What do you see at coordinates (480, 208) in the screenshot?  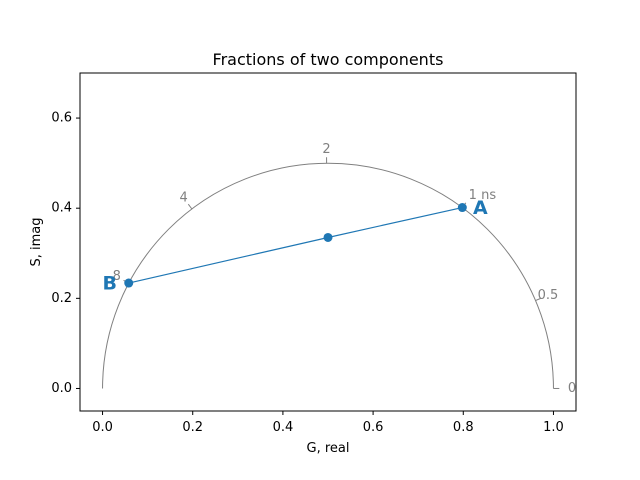 I see `component-label: A` at bounding box center [480, 208].